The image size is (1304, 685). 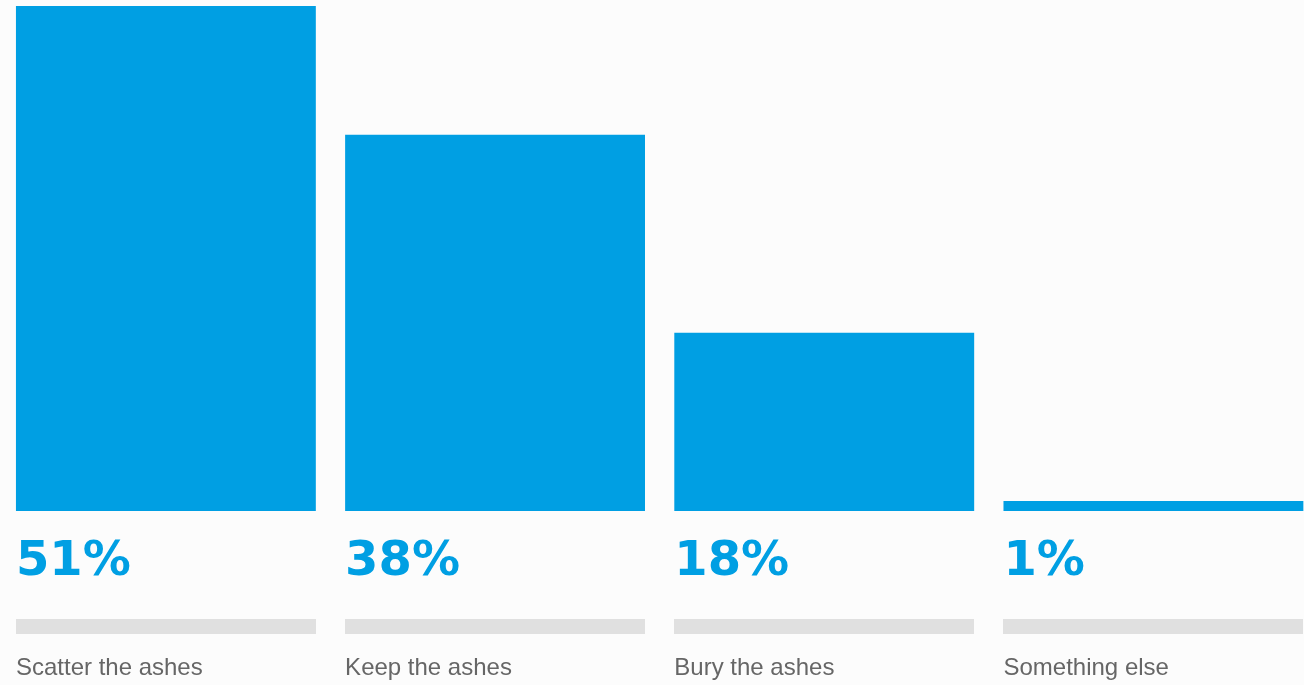 I want to click on x-tick-label: Keep the ashes, so click(x=428, y=666).